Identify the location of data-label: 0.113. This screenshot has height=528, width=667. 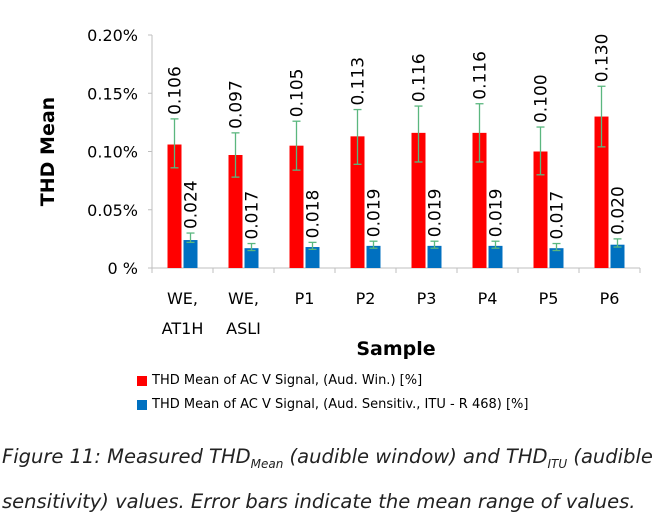
(359, 81).